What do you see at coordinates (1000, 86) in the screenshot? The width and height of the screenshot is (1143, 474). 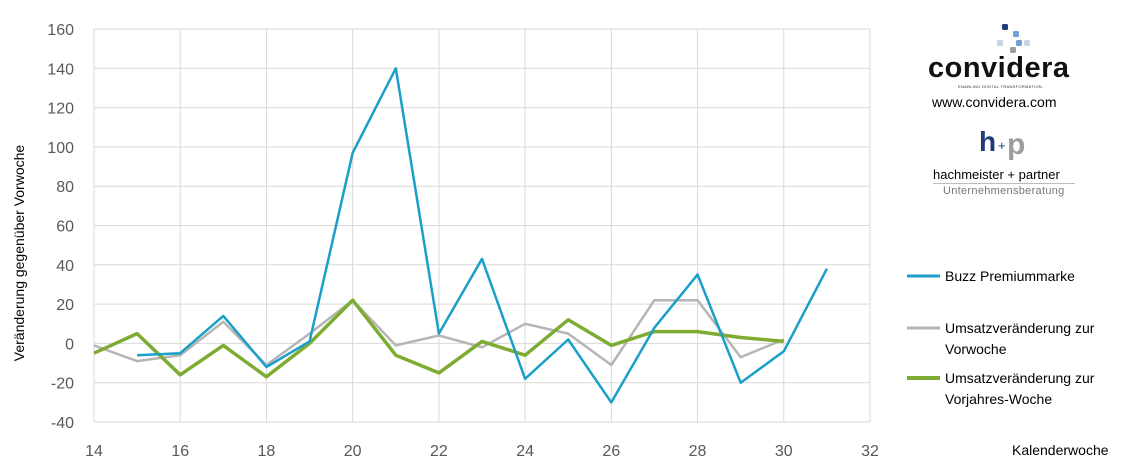 I see `convidera-tagline: ENABLING DIGITAL TRANSFORMATION` at bounding box center [1000, 86].